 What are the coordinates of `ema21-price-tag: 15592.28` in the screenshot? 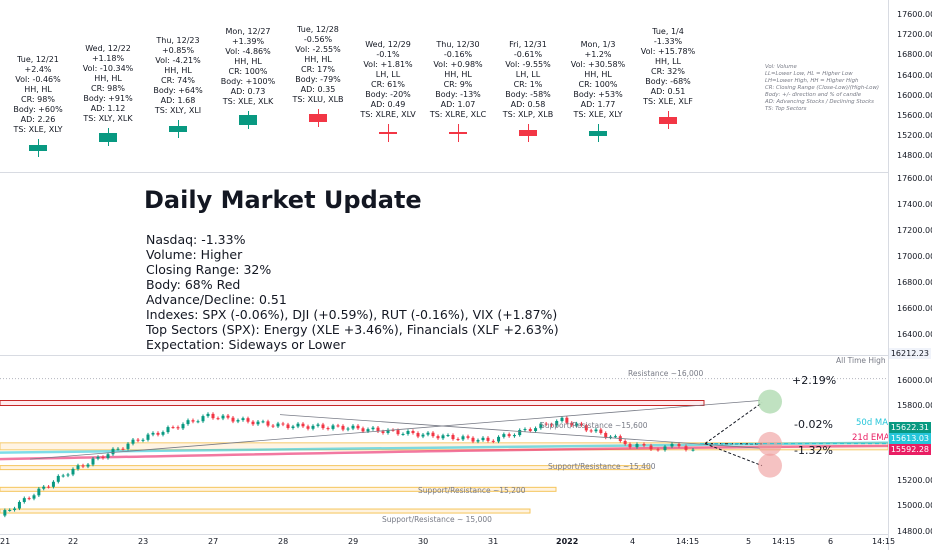 It's located at (910, 449).